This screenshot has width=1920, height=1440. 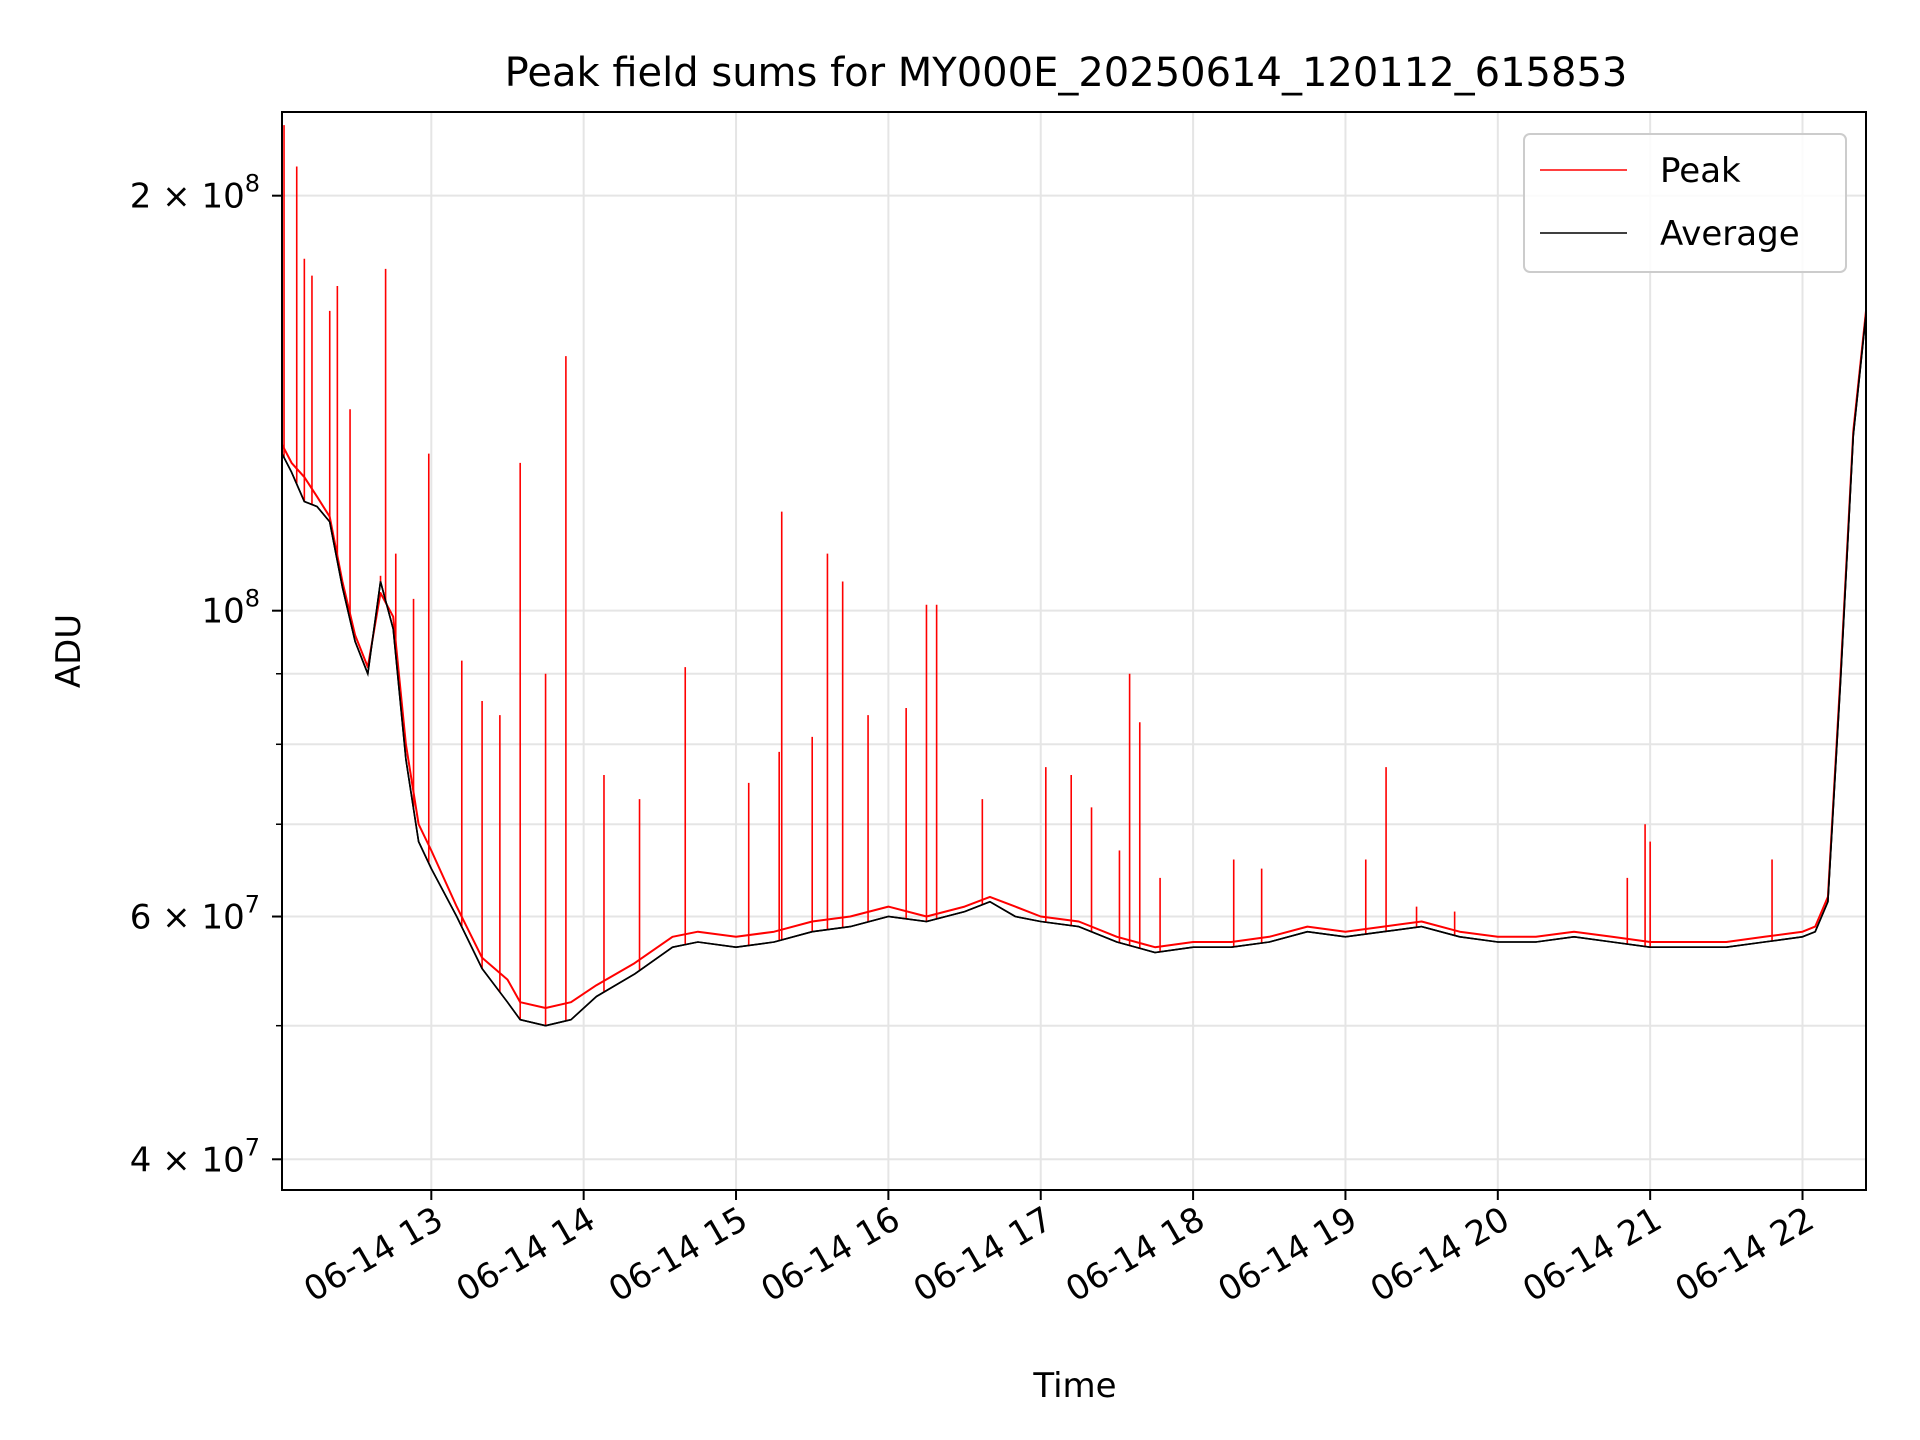 I want to click on y-axis: 4 × 107 6 × 107 108 2 × 108, so click(x=206, y=675).